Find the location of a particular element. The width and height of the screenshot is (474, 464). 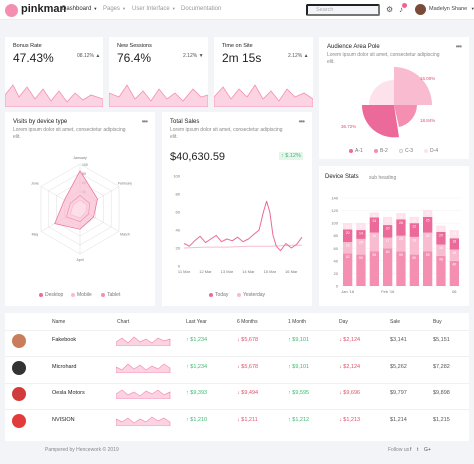

y-tick-label: 80 is located at coordinates (178, 194).